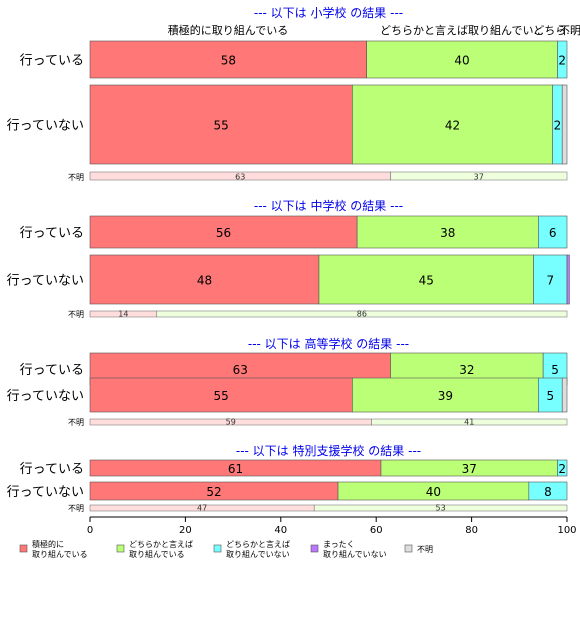 The image size is (580, 636). I want to click on legend-label-line: 不明, so click(425, 549).